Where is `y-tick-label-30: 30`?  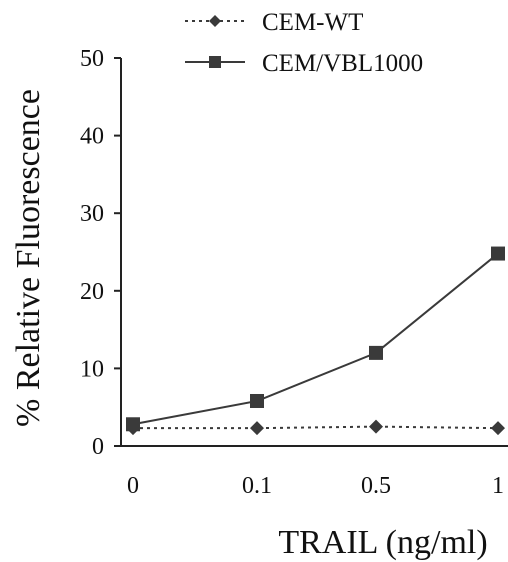
y-tick-label-30: 30 is located at coordinates (92, 214).